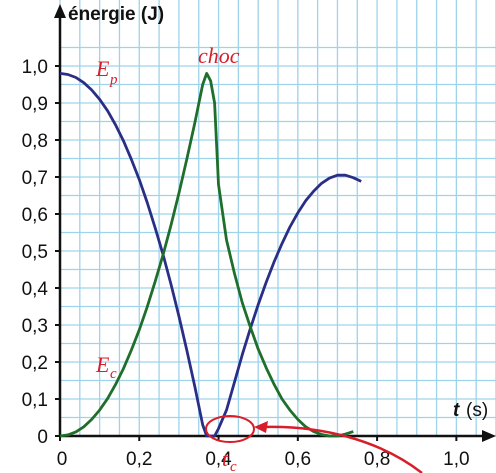  Describe the element at coordinates (456, 459) in the screenshot. I see `x-tick-label: 1,0` at that location.